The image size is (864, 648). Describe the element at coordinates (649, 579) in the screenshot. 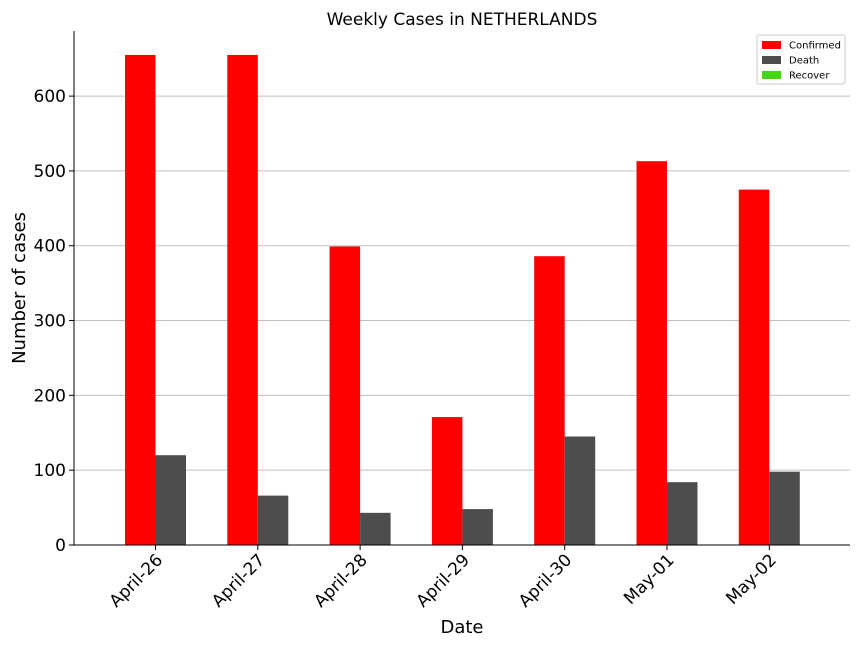

I see `x-tick-label: May-01` at that location.